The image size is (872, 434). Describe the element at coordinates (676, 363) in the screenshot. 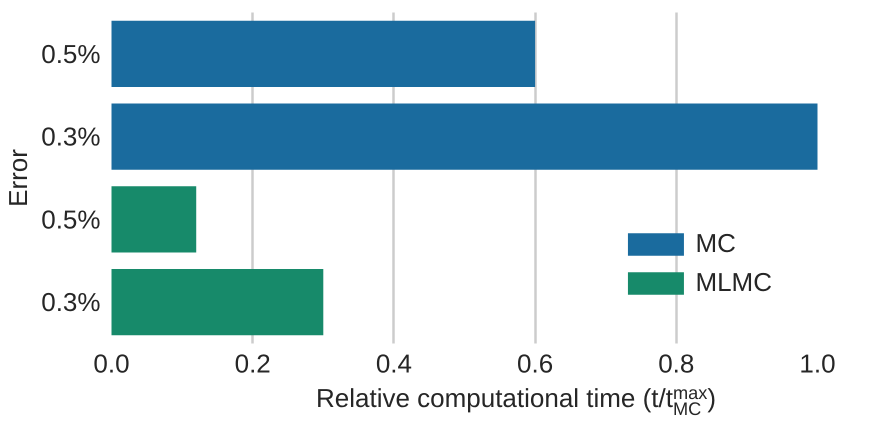

I see `x-tick-label: 0.8` at that location.